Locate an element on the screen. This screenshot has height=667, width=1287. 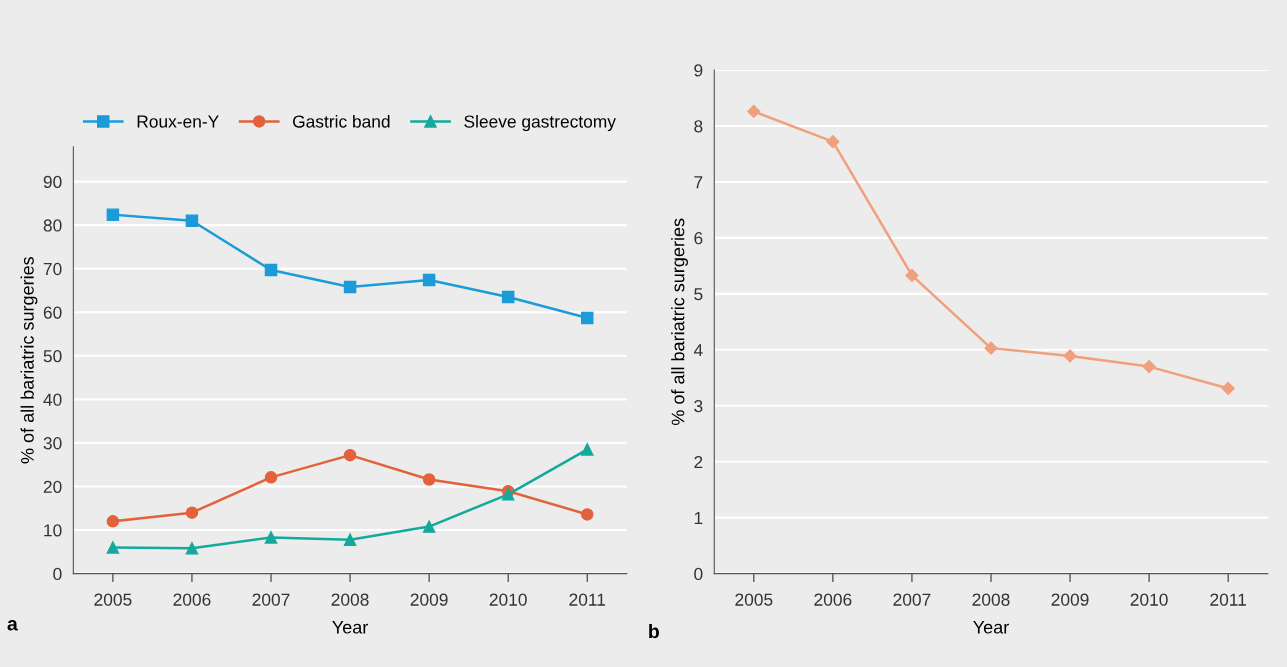
y-tick-label: 4 is located at coordinates (698, 350).